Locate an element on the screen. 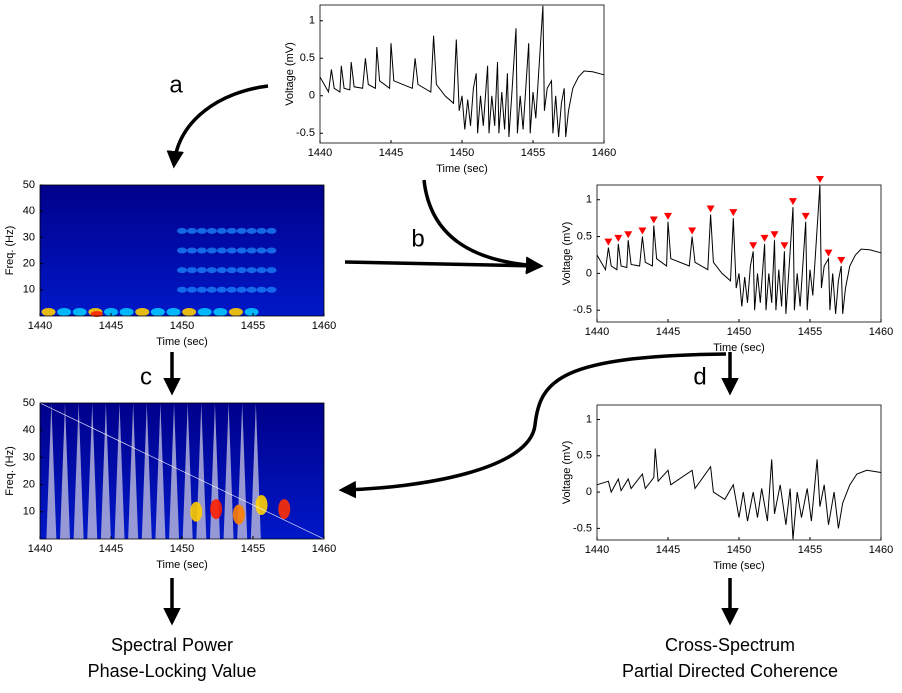 Image resolution: width=902 pixels, height=693 pixels. y-tick-label: 20 is located at coordinates (29, 264).